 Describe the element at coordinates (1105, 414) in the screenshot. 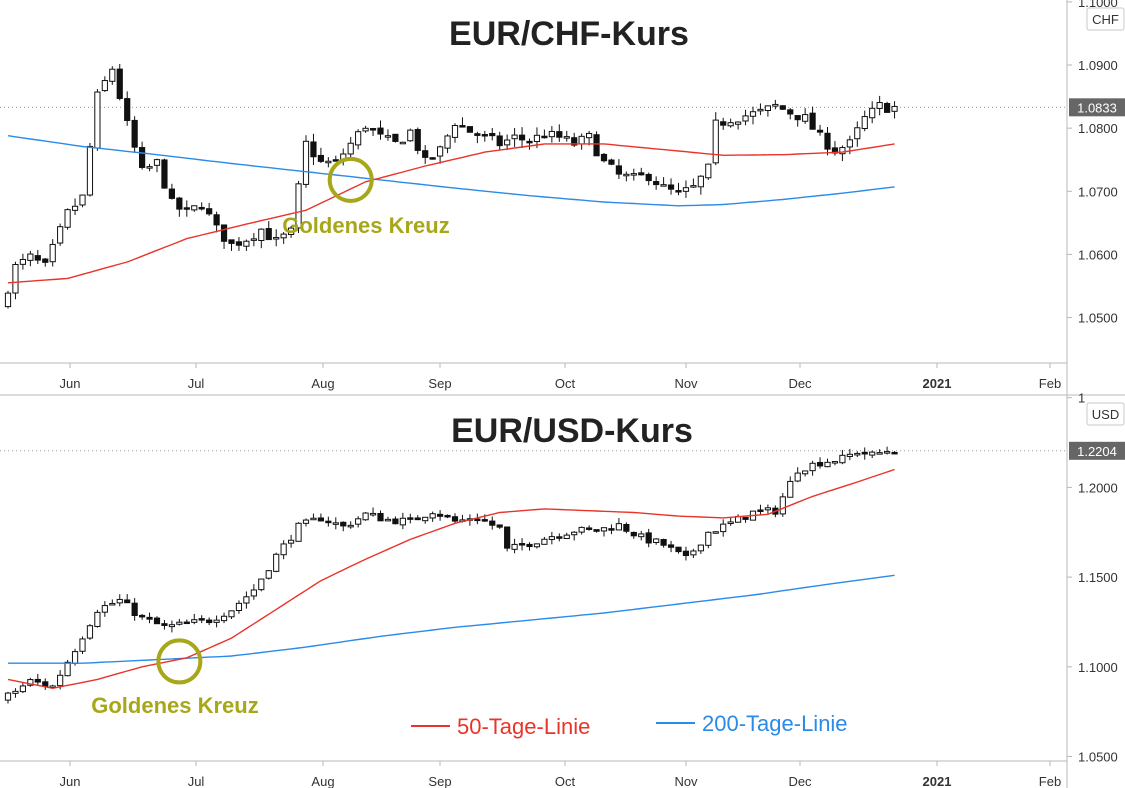

I see `eurusd-currency-badge: USD` at that location.